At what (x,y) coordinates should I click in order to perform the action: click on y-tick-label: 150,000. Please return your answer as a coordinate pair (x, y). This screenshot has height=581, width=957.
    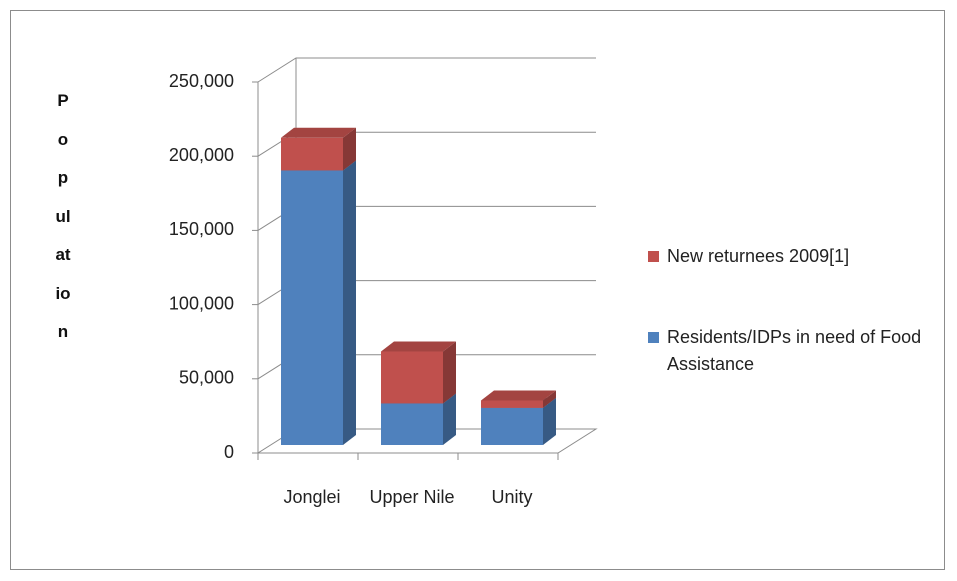
    Looking at the image, I should click on (201, 229).